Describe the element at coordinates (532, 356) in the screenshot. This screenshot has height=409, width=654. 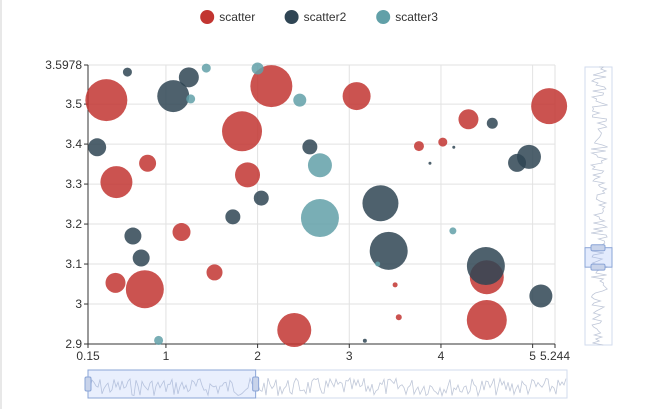
I see `x-tick-label: 5` at that location.